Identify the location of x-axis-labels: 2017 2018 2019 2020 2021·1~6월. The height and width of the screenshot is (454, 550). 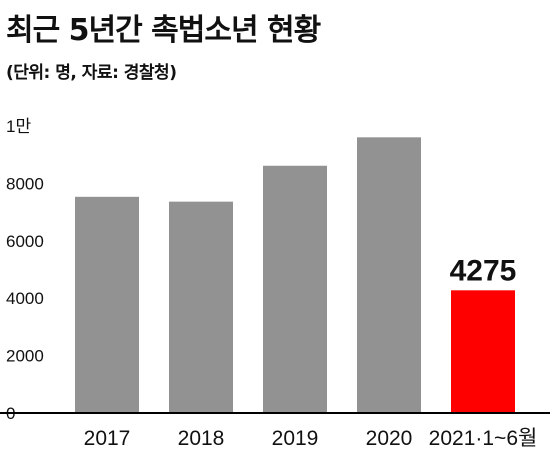
(311, 438).